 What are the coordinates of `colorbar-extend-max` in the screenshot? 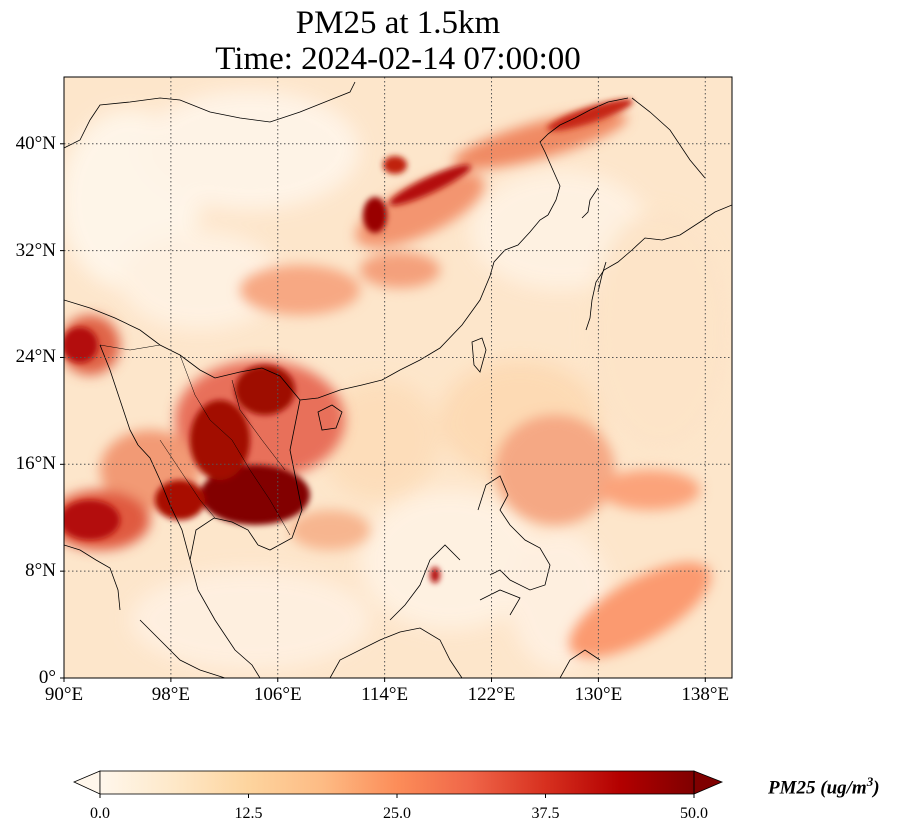 It's located at (708, 782).